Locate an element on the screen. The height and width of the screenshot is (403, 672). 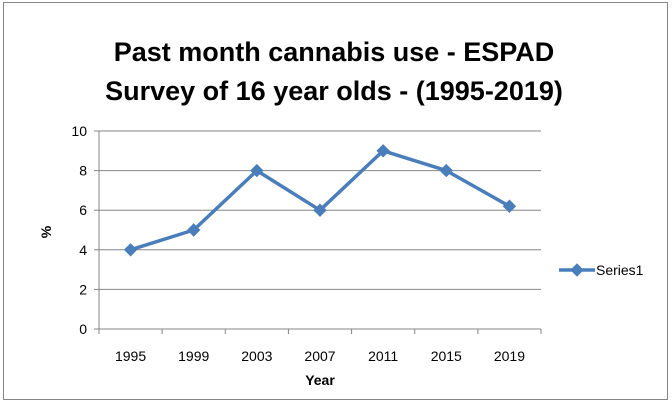
x-tick-label: 1999 is located at coordinates (193, 356).